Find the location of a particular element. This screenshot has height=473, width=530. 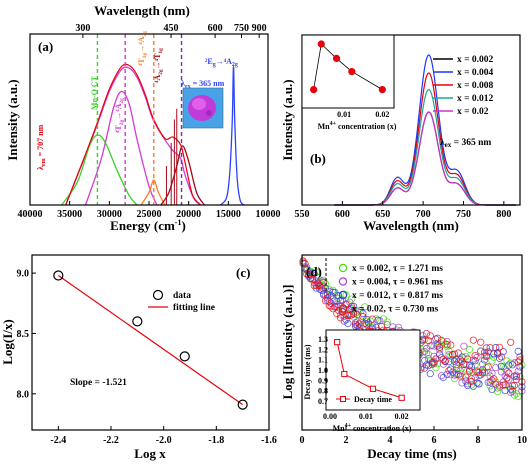

panel-a-curve-t1_band is located at coordinates (121, 148).